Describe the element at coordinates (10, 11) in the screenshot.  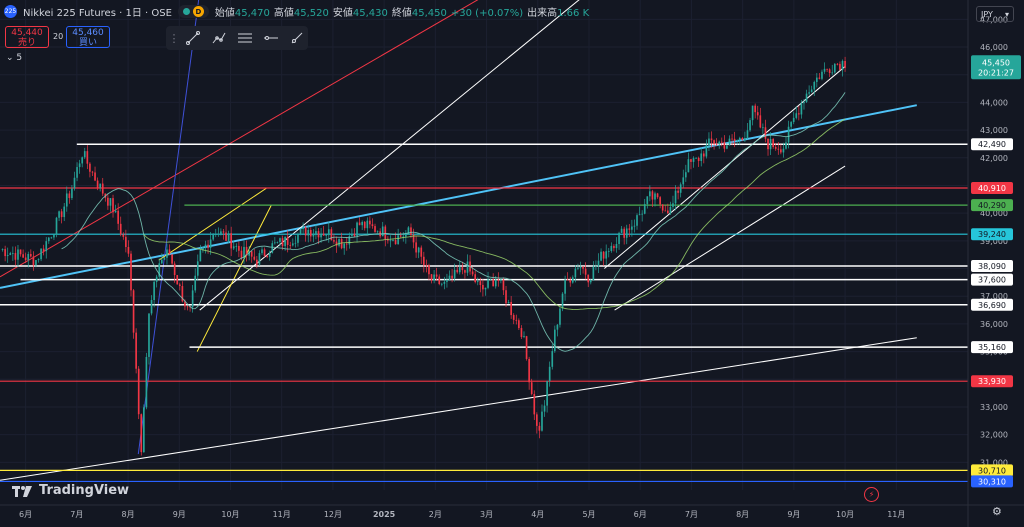
I see `symbol-logo-icon: 225` at that location.